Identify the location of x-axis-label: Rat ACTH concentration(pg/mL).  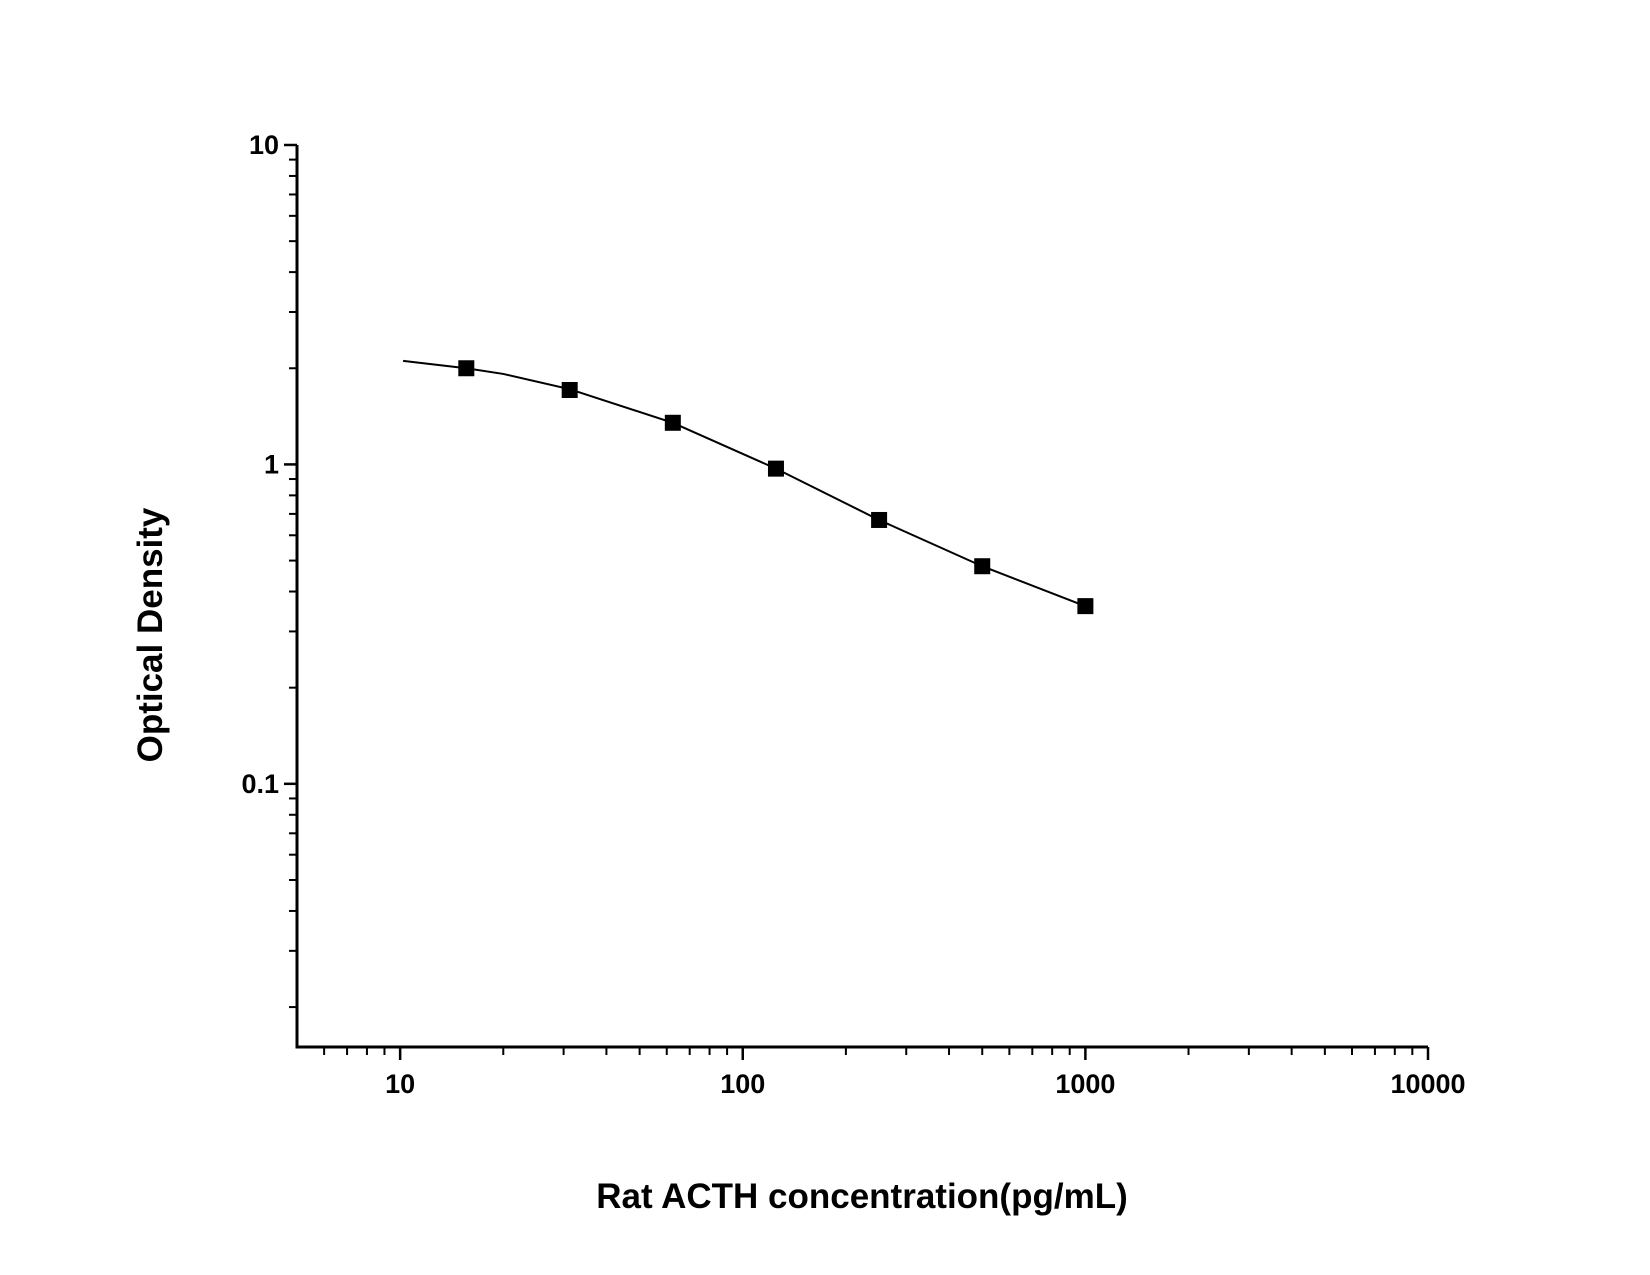
(861, 1196).